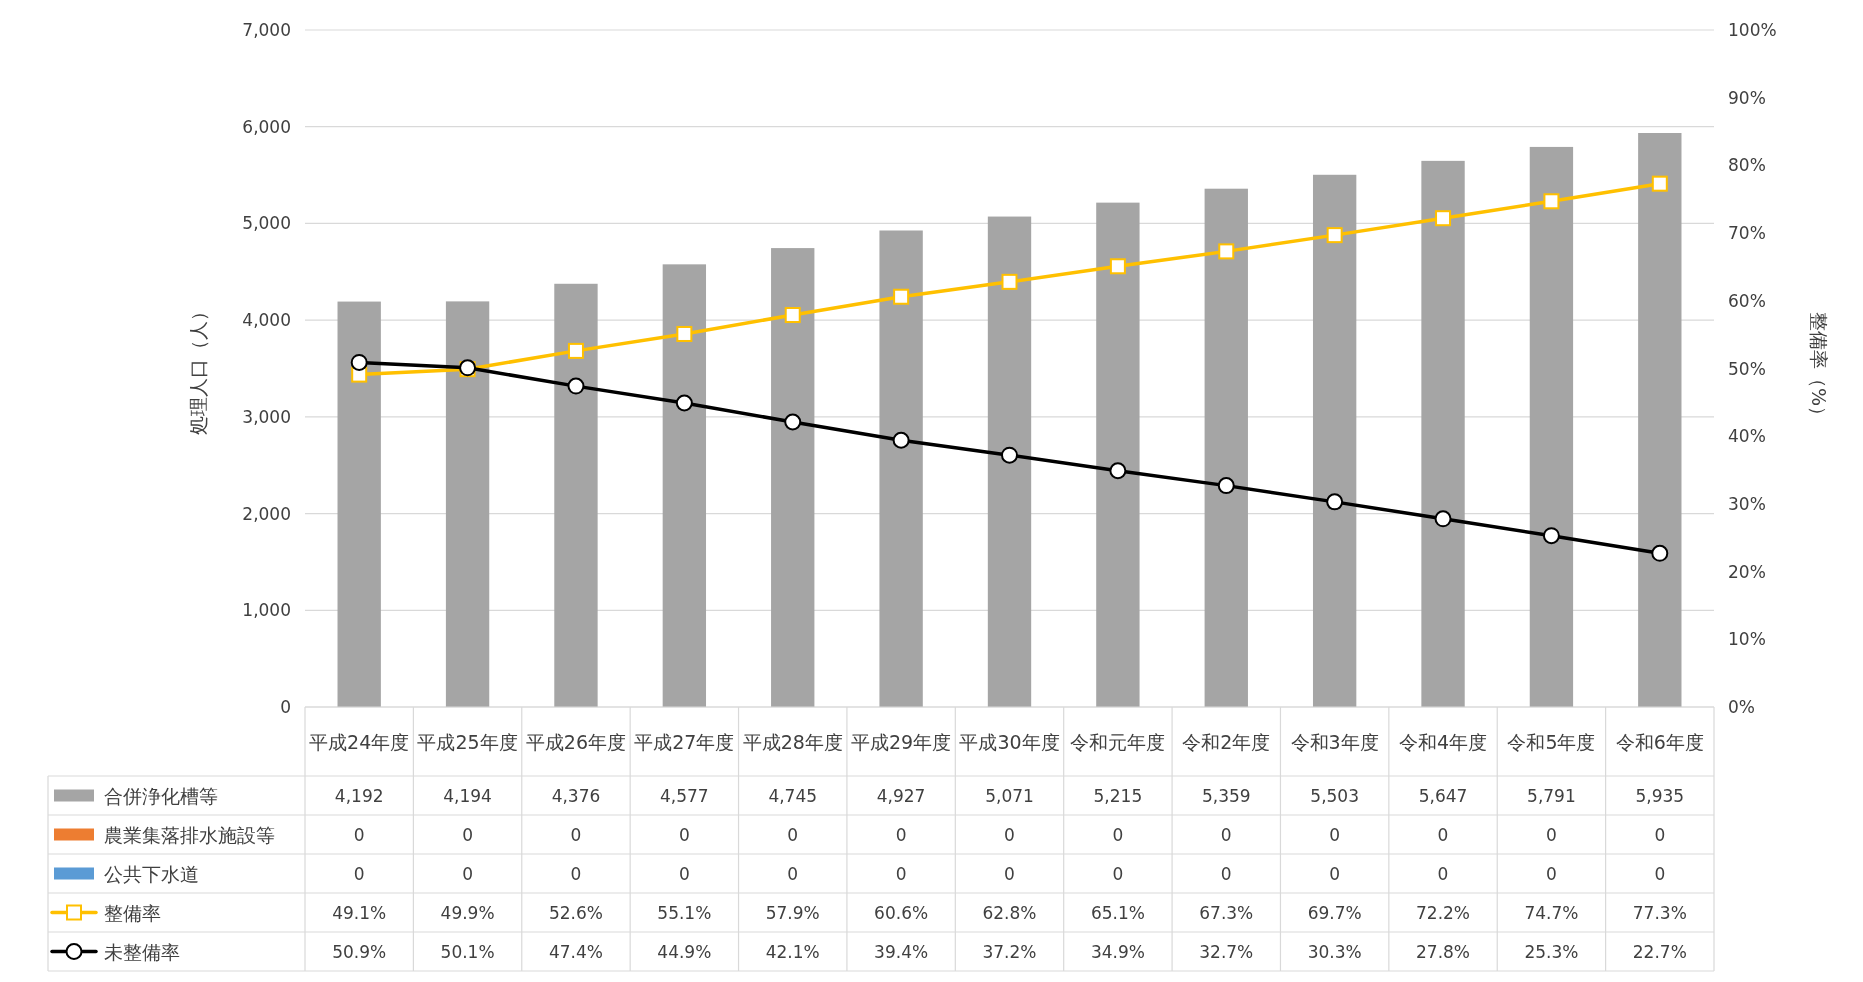 This screenshot has height=982, width=1863. Describe the element at coordinates (1334, 795) in the screenshot. I see `data-label: 5,503` at that location.